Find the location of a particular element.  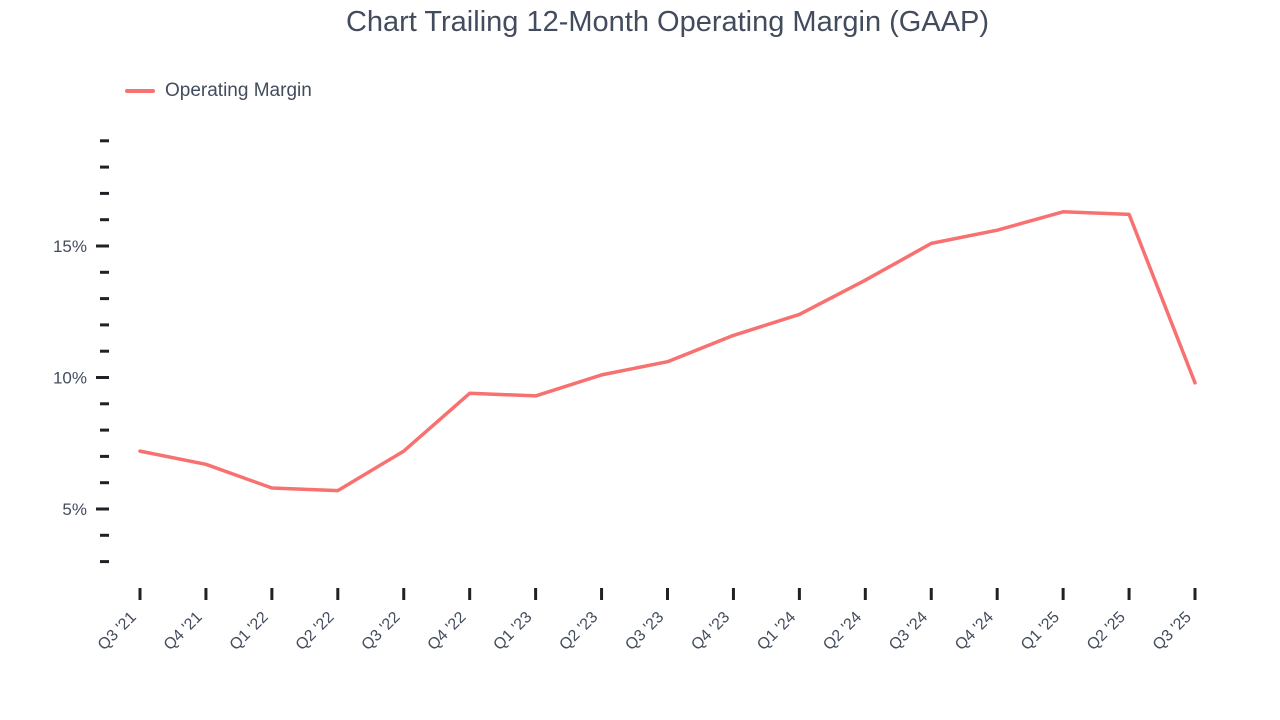

y-axis-ticks is located at coordinates (102, 351).